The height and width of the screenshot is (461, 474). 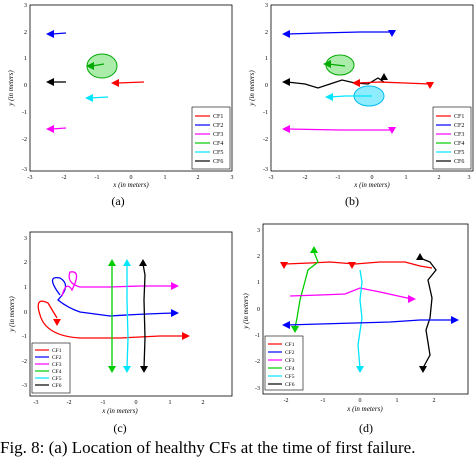 I want to click on y-axis-label-b: y (in meters), so click(x=252, y=88).